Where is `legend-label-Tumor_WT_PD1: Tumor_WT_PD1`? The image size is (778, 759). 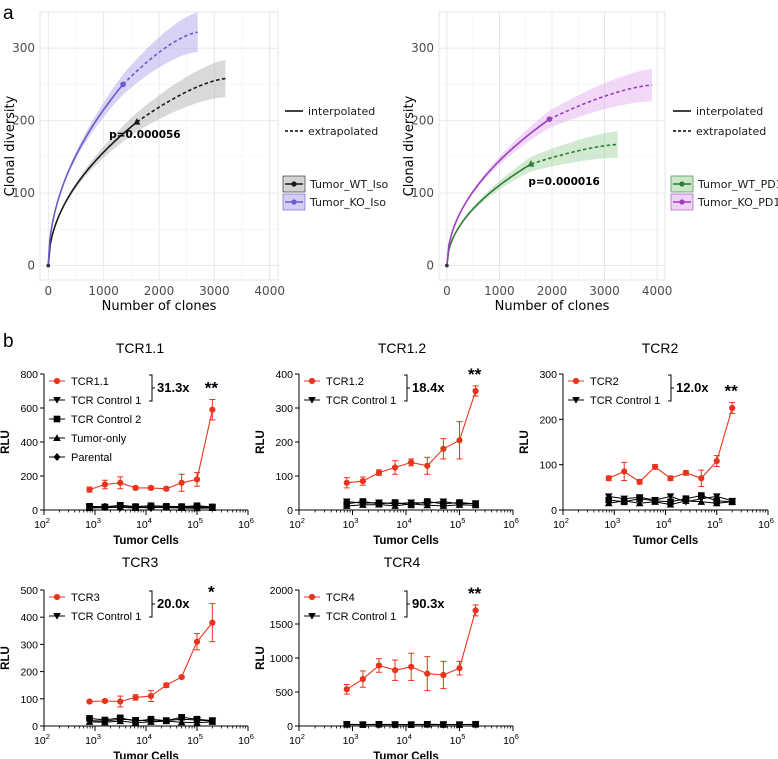
legend-label-Tumor_WT_PD1: Tumor_WT_PD1 is located at coordinates (737, 184).